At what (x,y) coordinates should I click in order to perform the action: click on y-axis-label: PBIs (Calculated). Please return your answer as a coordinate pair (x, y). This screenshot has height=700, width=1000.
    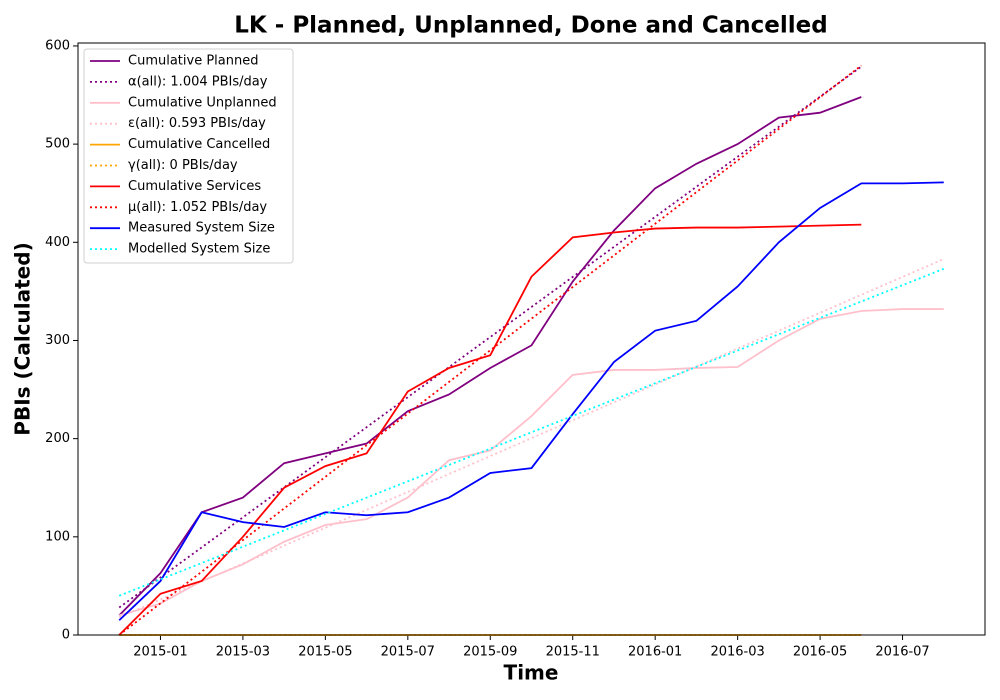
    Looking at the image, I should click on (23, 338).